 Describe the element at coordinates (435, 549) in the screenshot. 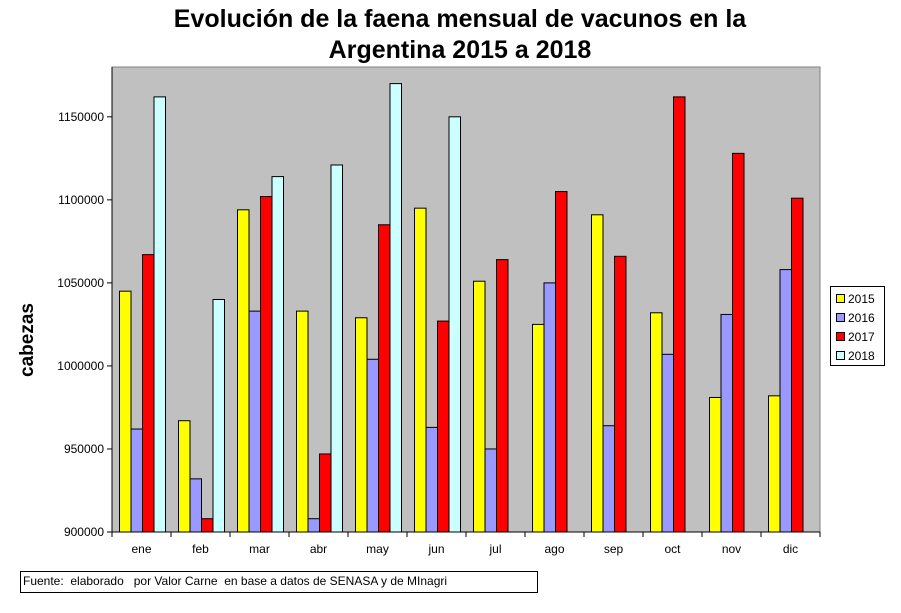

I see `x-tick-label-jun: jun` at that location.